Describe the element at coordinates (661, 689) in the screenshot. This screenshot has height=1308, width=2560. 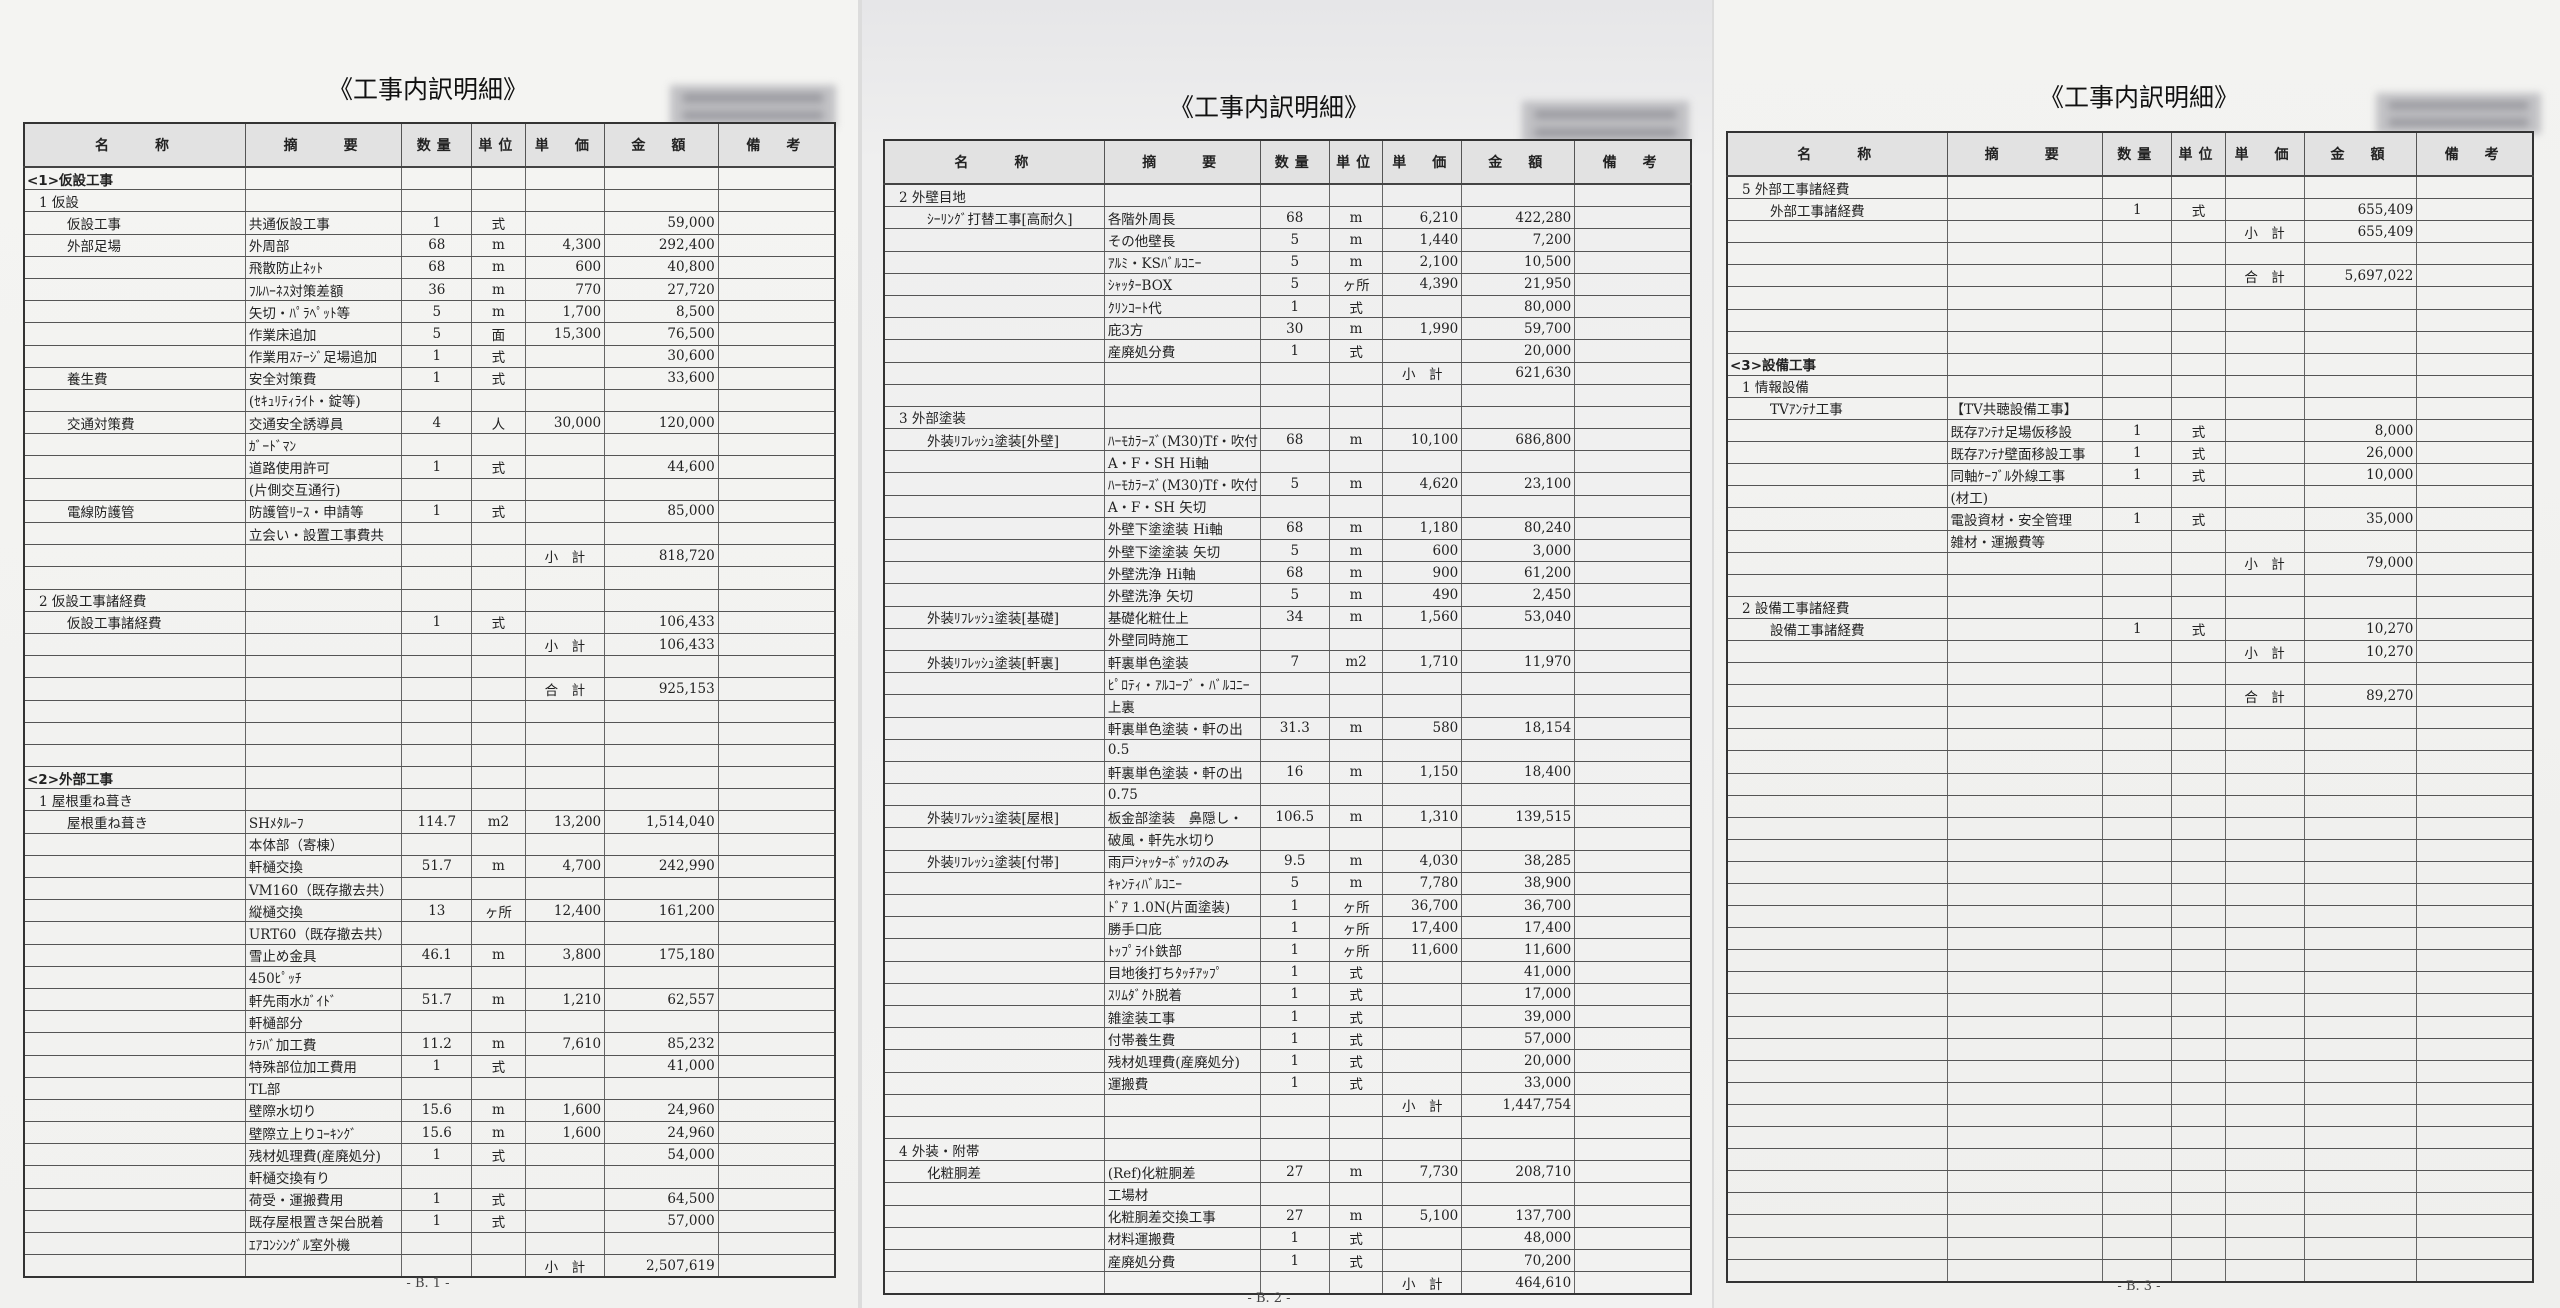
I see `amount-cell: 925,153` at that location.